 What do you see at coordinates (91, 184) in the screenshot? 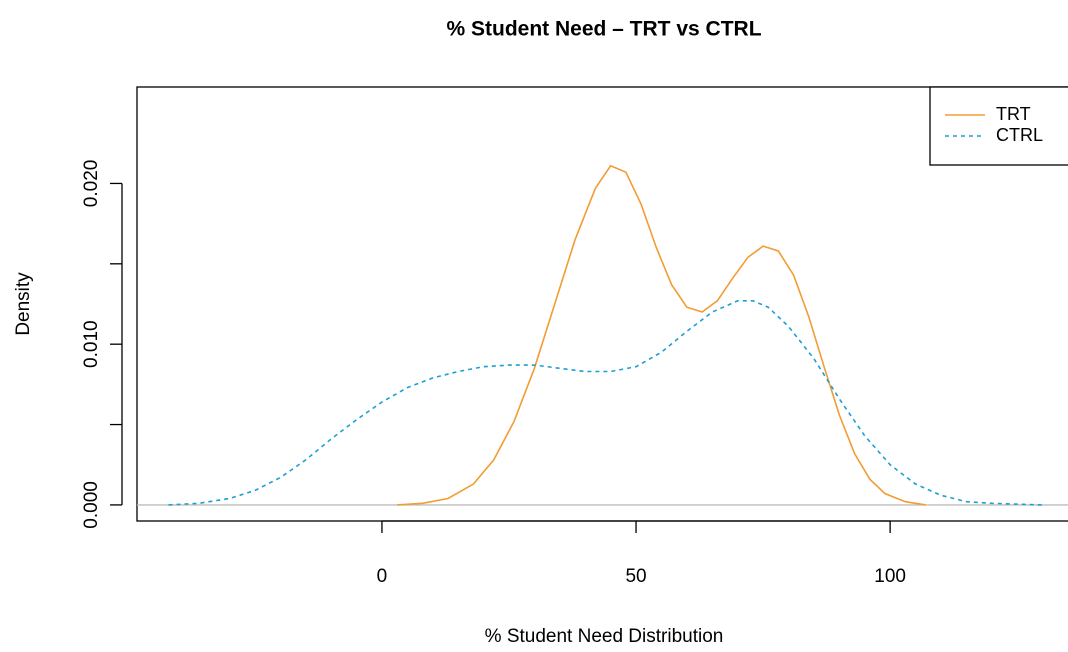
I see `y-tick-label: 0.020` at bounding box center [91, 184].